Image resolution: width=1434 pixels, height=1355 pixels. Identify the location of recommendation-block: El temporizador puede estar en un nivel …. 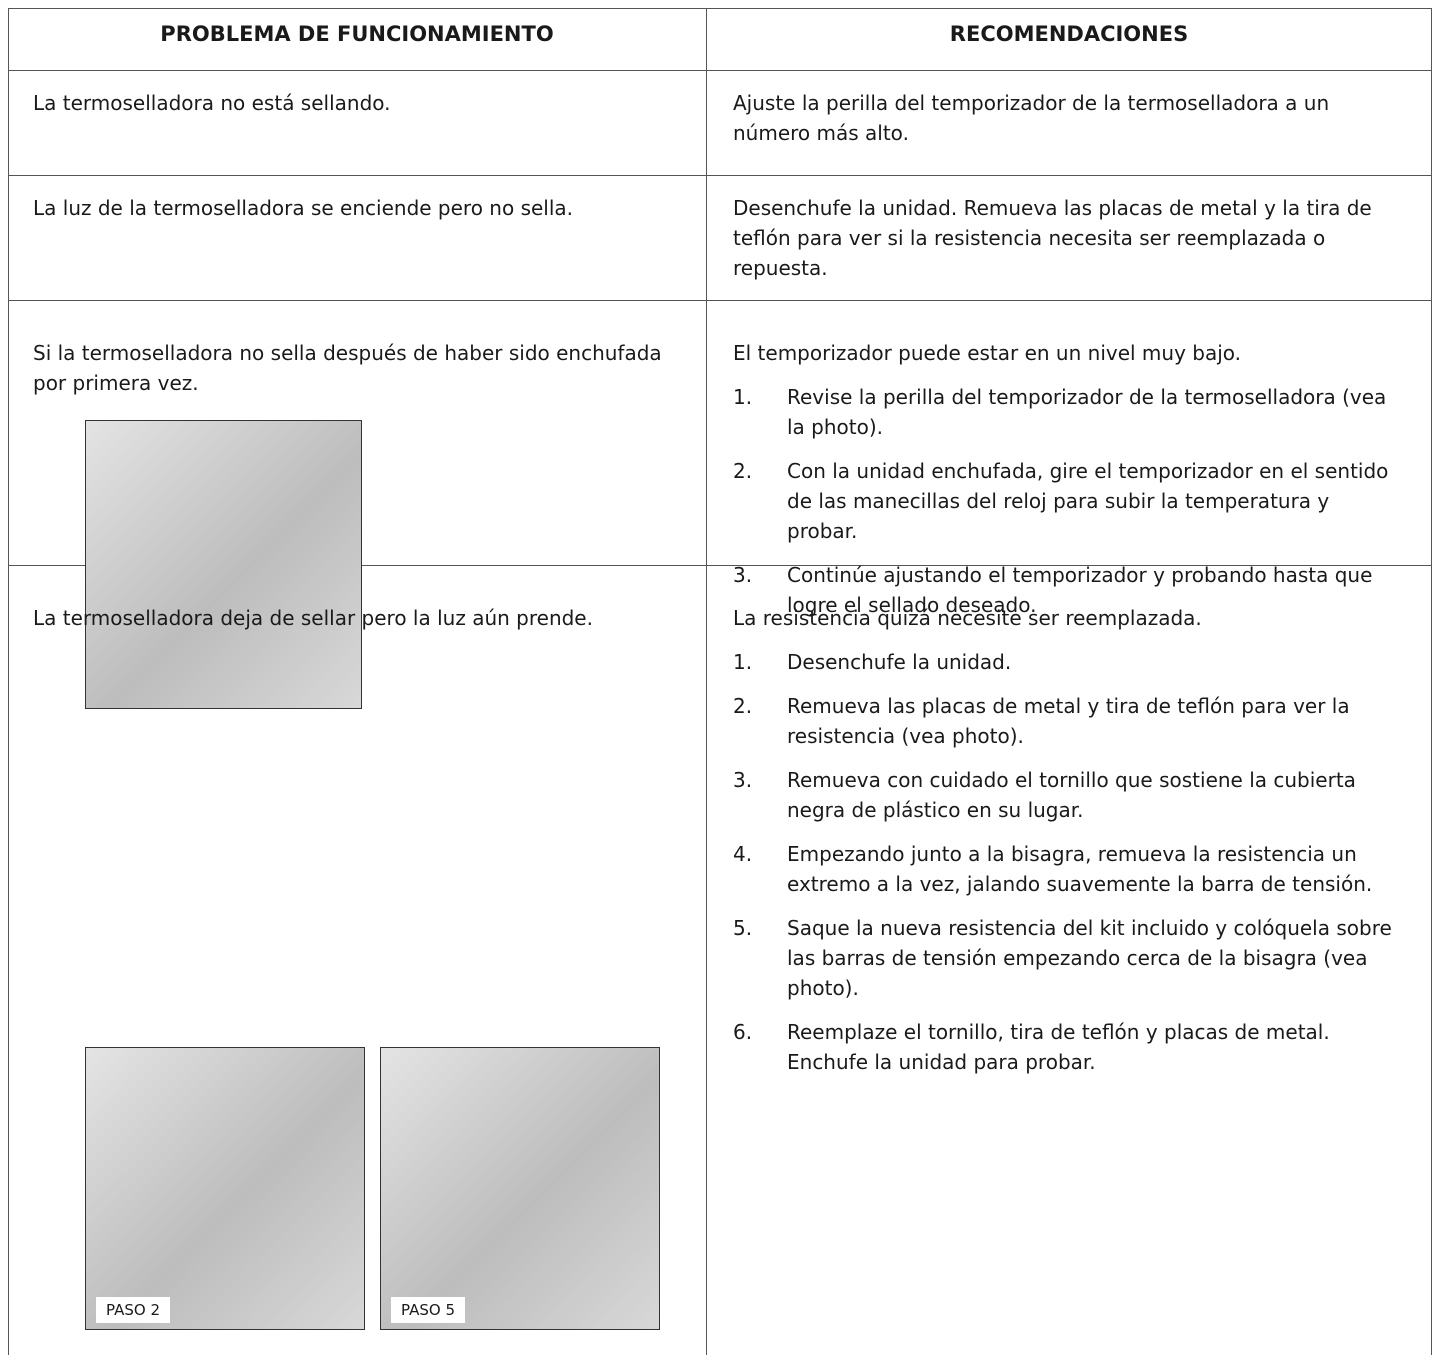
(1068, 479).